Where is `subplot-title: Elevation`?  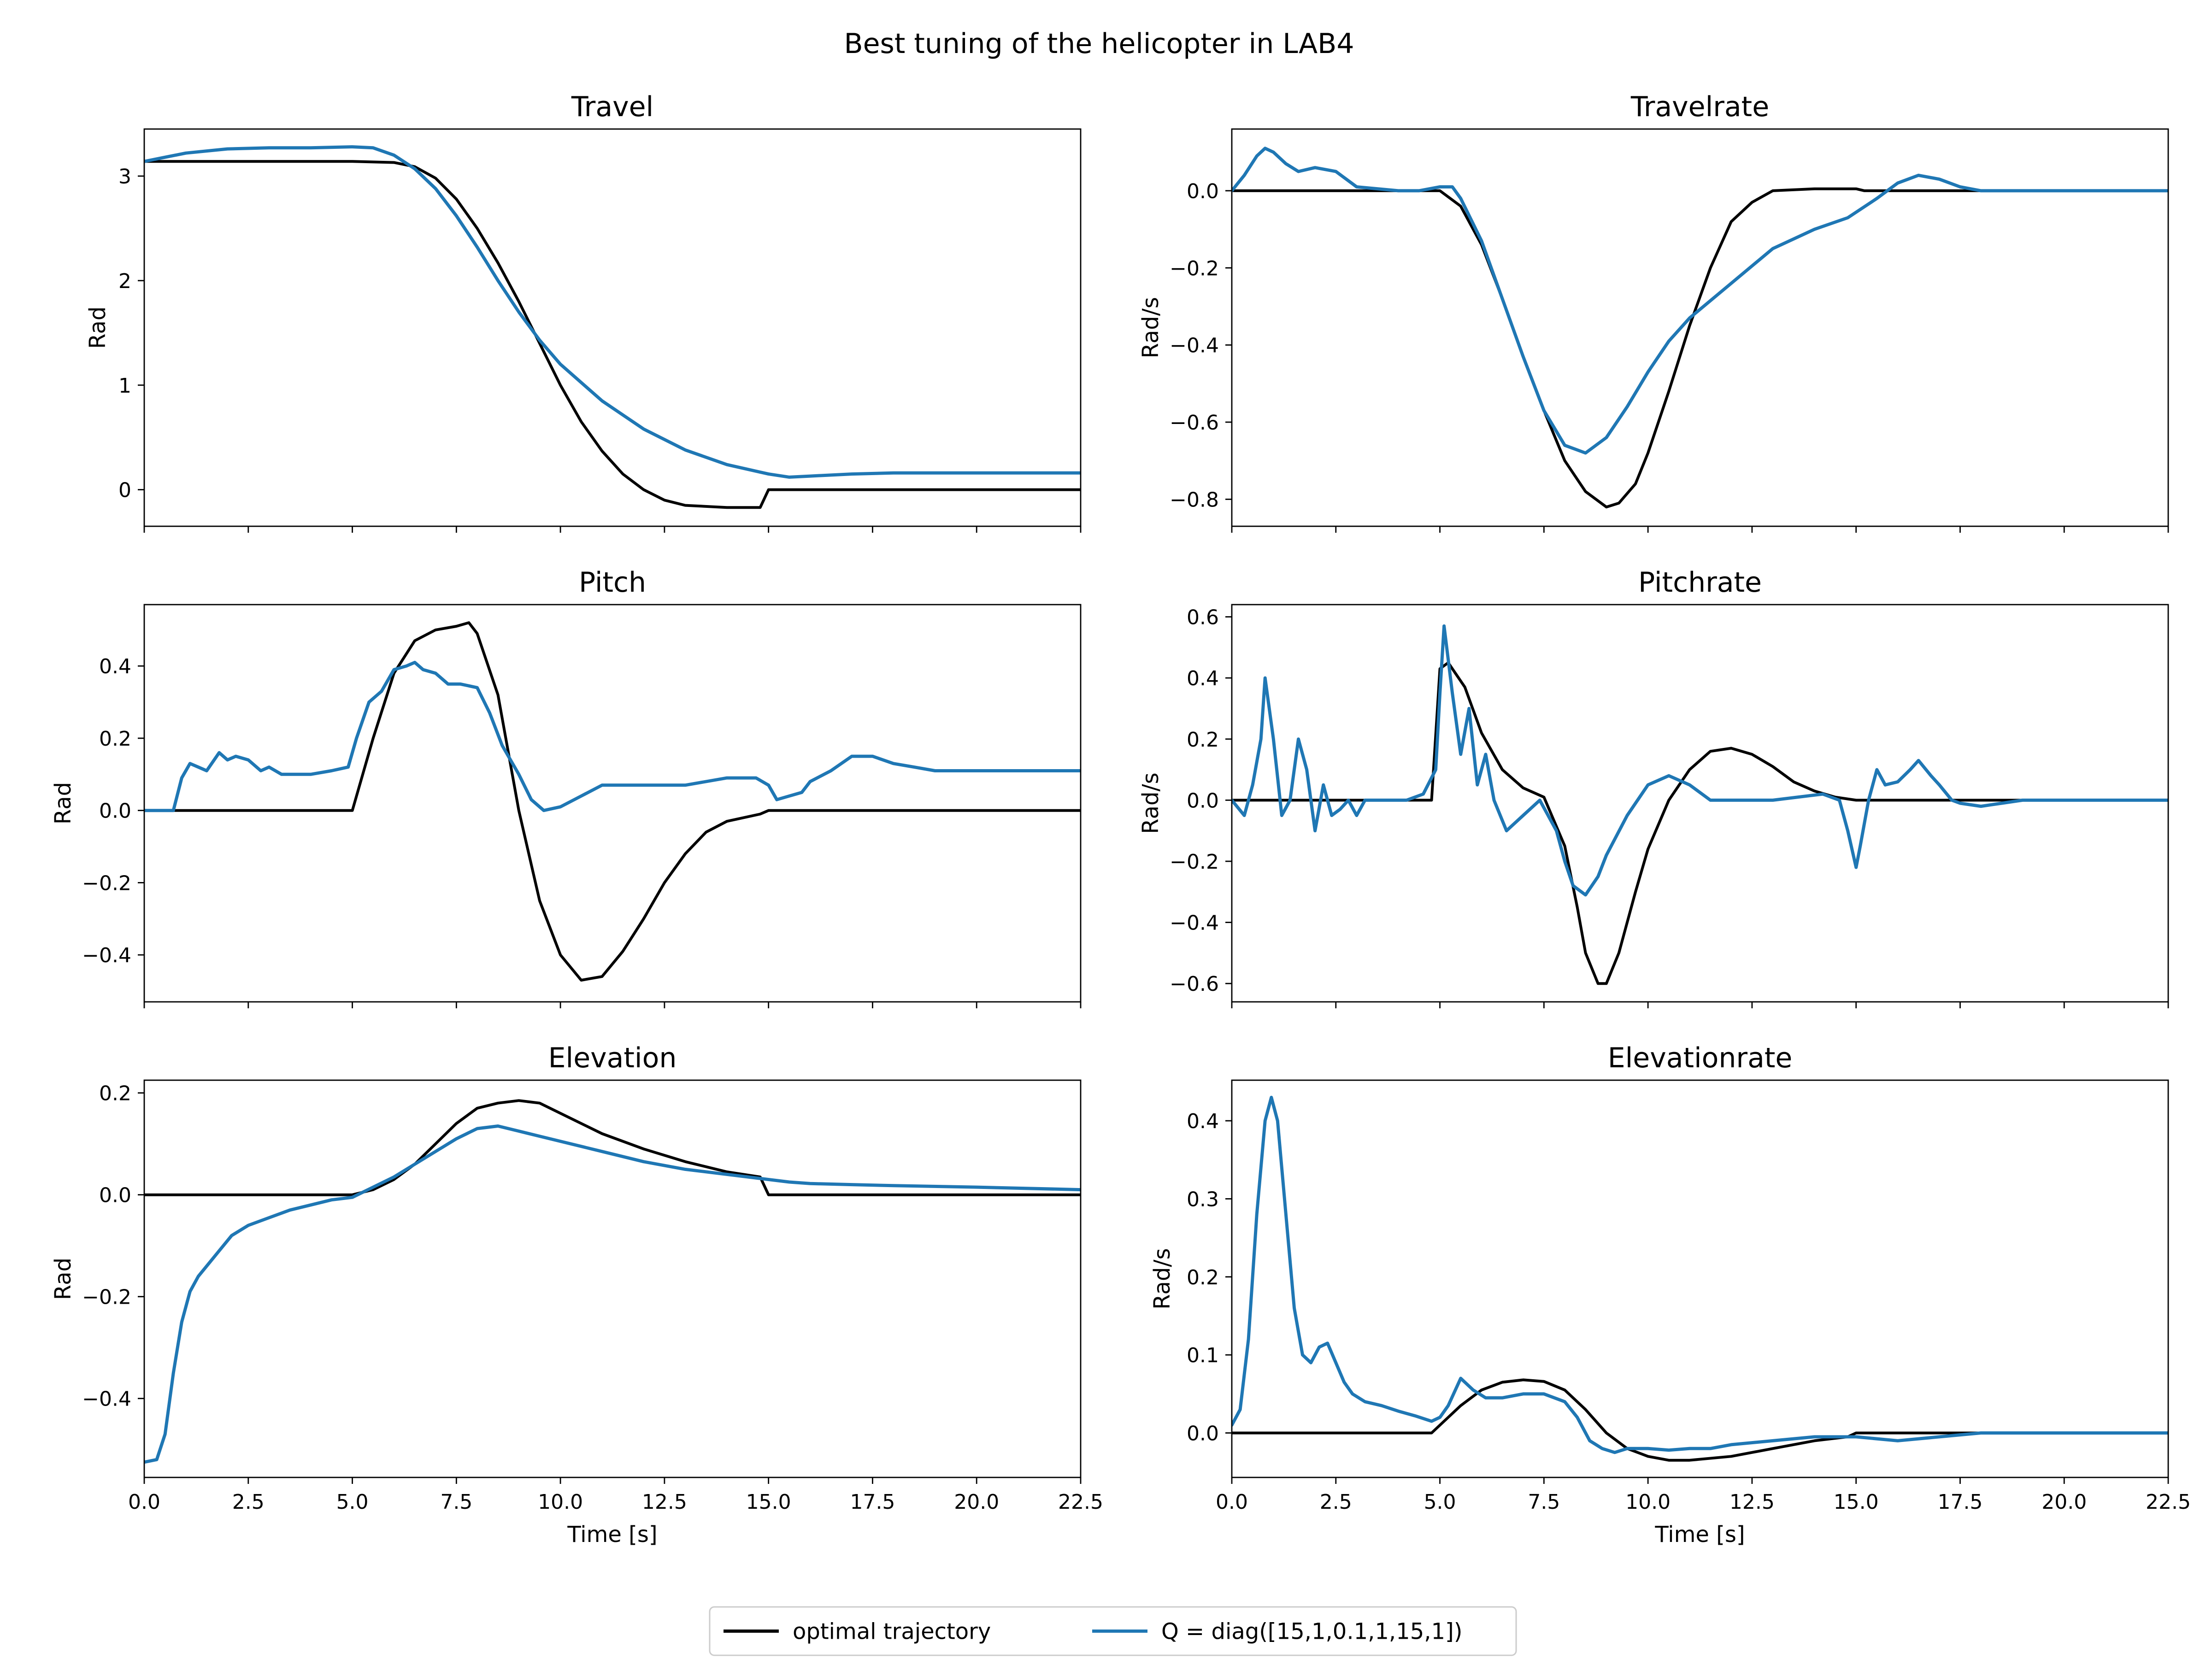
subplot-title: Elevation is located at coordinates (612, 1058).